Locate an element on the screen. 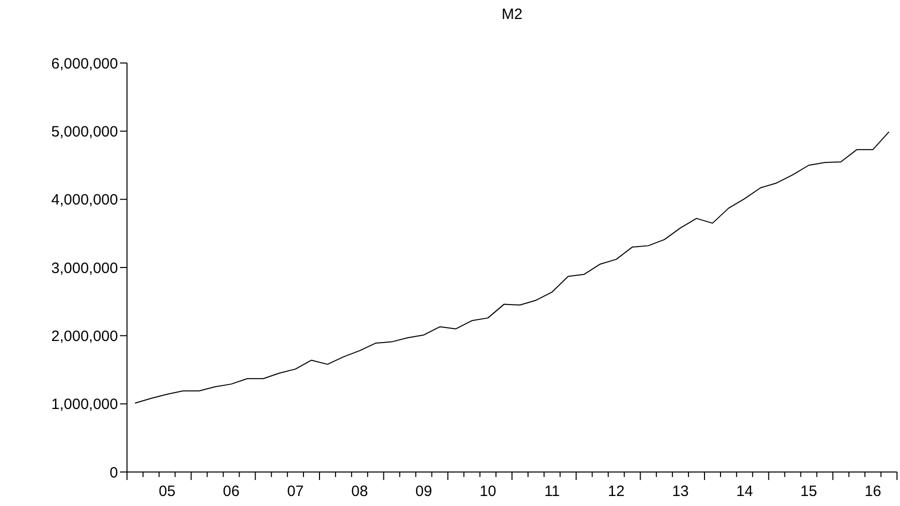 The image size is (900, 506). y-tick-label: 1,000,000 is located at coordinates (84, 405).